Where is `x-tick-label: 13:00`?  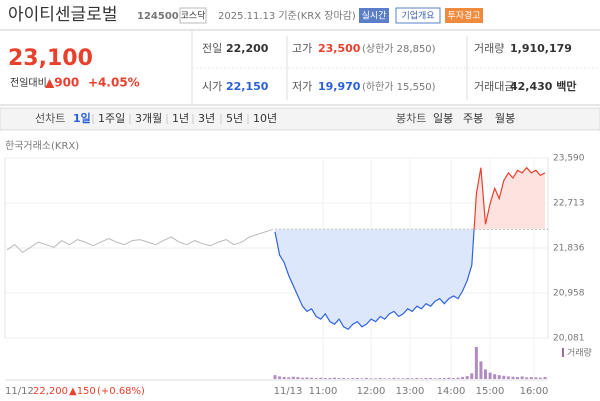
x-tick-label: 13:00 is located at coordinates (410, 391).